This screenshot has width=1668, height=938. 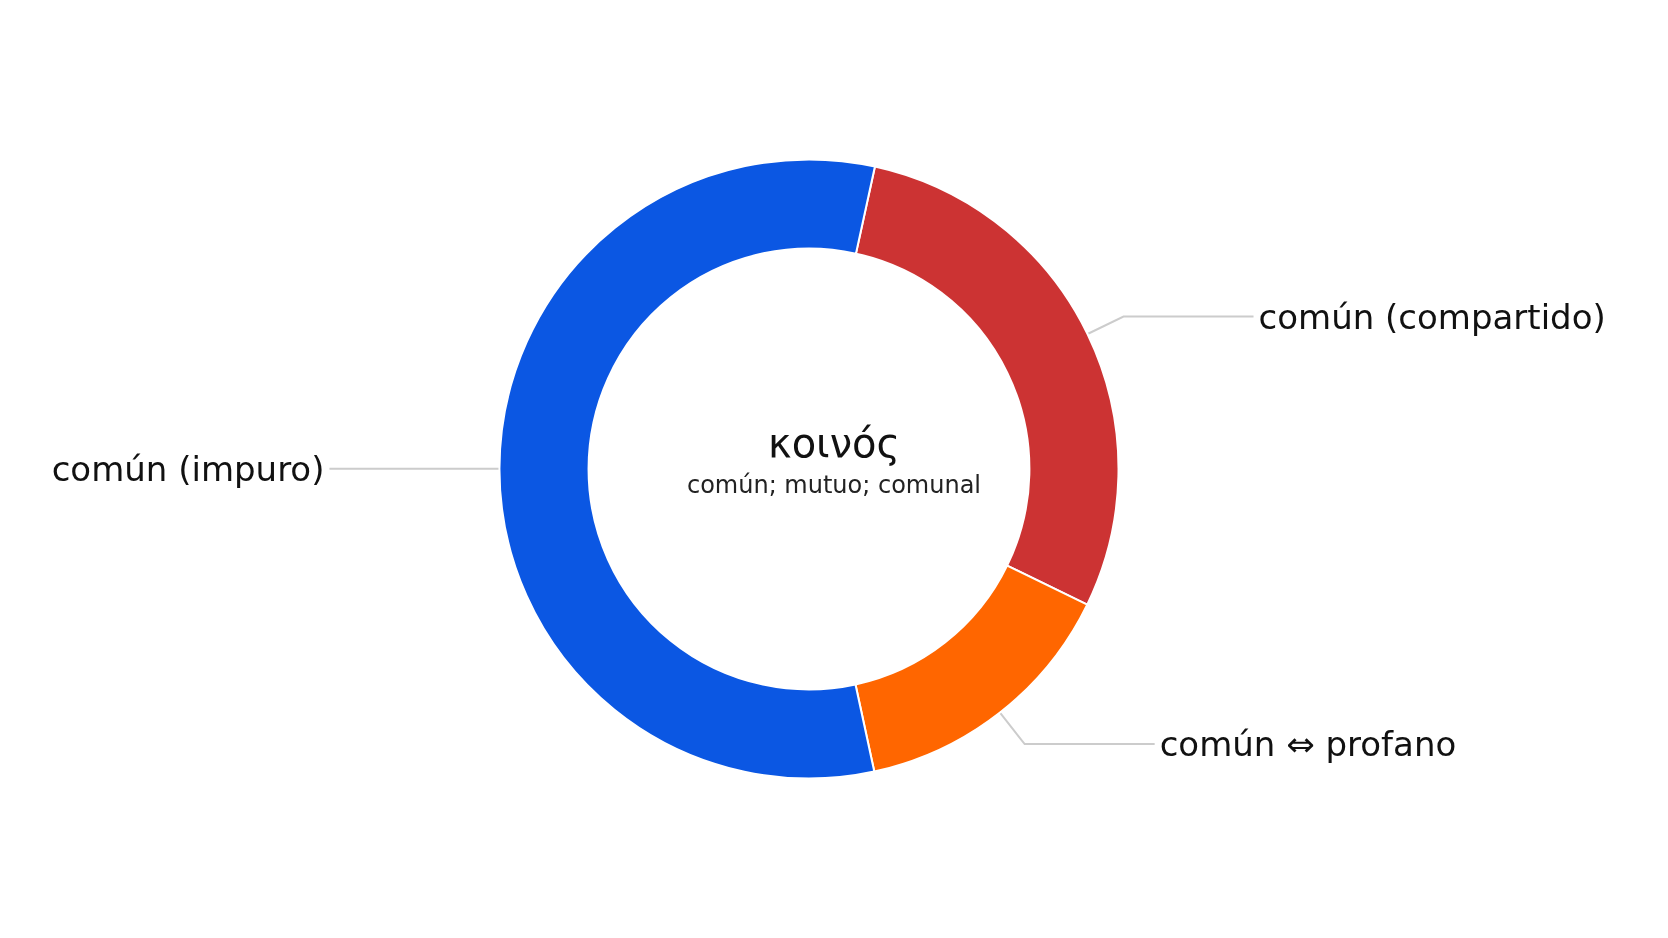 What do you see at coordinates (834, 443) in the screenshot?
I see `text: κοινός` at bounding box center [834, 443].